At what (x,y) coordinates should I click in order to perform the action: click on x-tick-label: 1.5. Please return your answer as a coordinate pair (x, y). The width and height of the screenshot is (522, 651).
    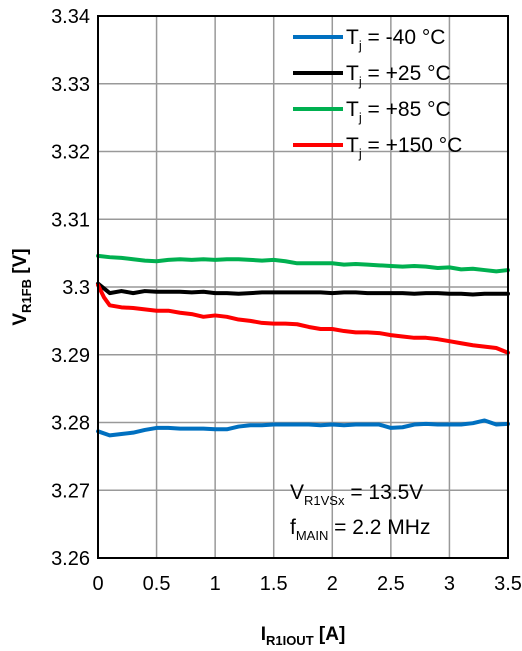
    Looking at the image, I should click on (274, 584).